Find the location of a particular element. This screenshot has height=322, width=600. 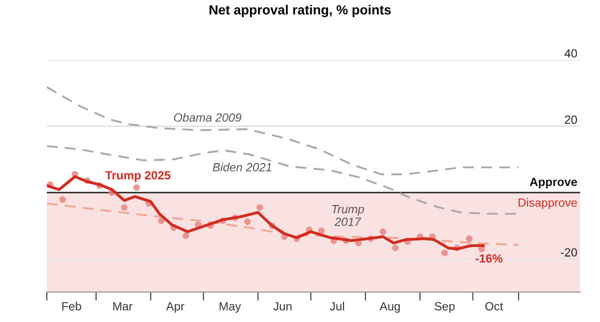

series-label: Trump 2025 is located at coordinates (137, 176).